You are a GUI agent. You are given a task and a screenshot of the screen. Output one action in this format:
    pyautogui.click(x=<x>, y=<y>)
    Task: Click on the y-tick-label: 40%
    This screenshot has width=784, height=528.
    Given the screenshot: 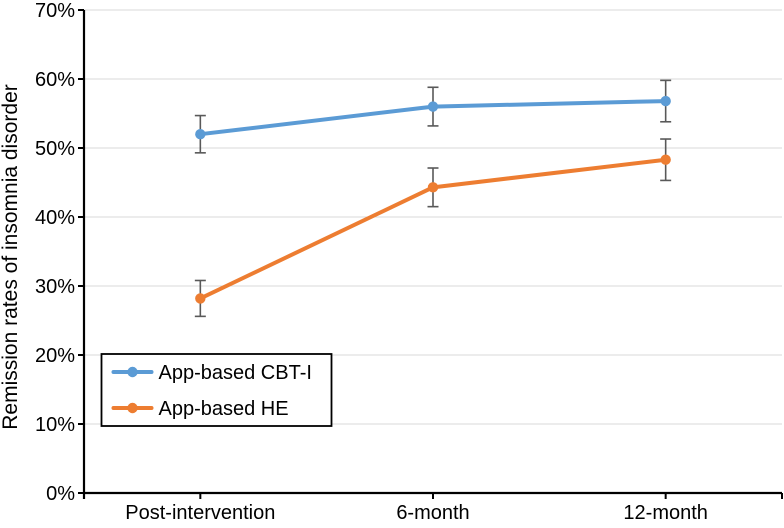 What is the action you would take?
    pyautogui.click(x=55, y=218)
    